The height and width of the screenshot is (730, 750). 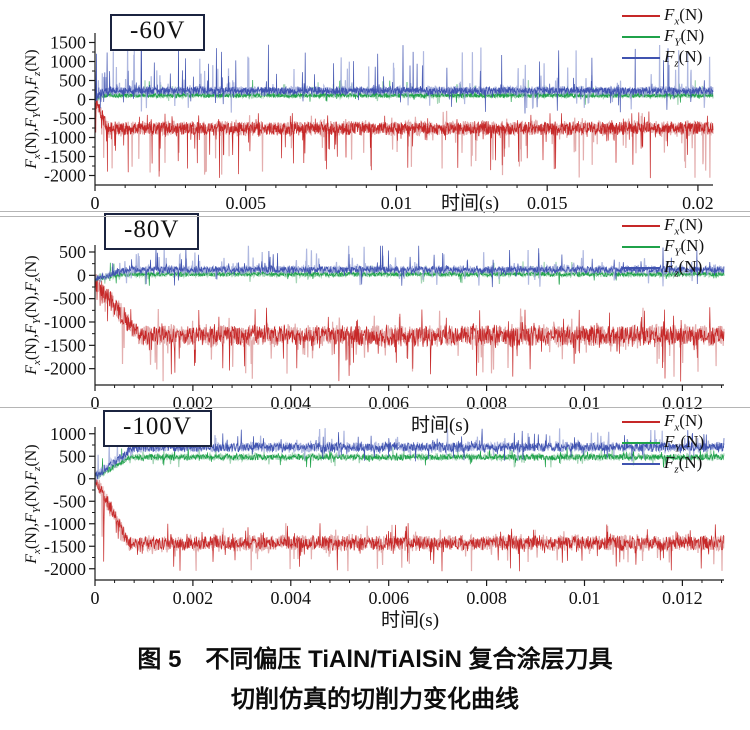 I want to click on x-tick-label: 0.005, so click(x=245, y=203).